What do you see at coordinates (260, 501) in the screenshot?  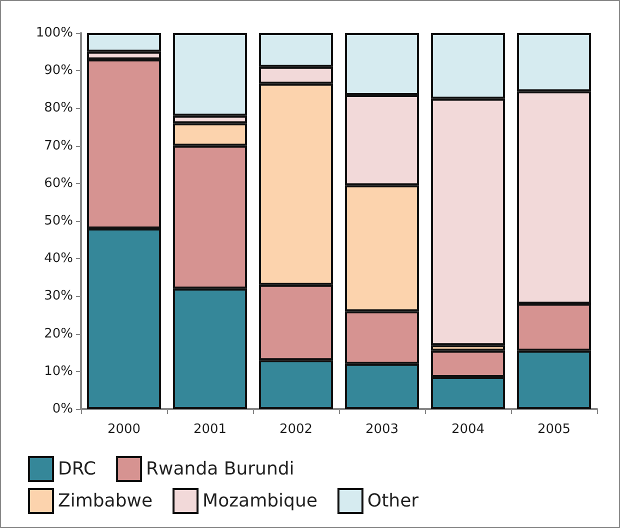 I see `legend-label: Mozambique` at bounding box center [260, 501].